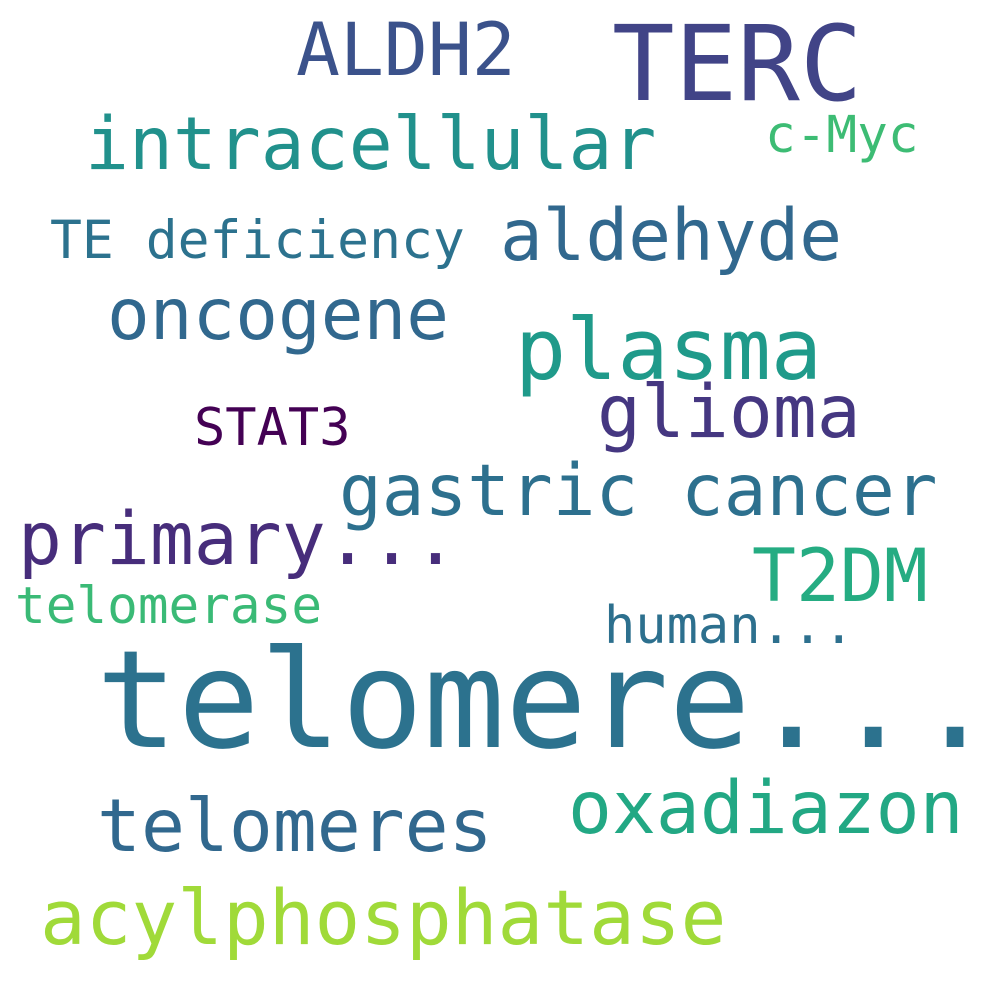 The width and height of the screenshot is (1000, 1000). Describe the element at coordinates (169, 606) in the screenshot. I see `word-telomerase: telomerase` at that location.